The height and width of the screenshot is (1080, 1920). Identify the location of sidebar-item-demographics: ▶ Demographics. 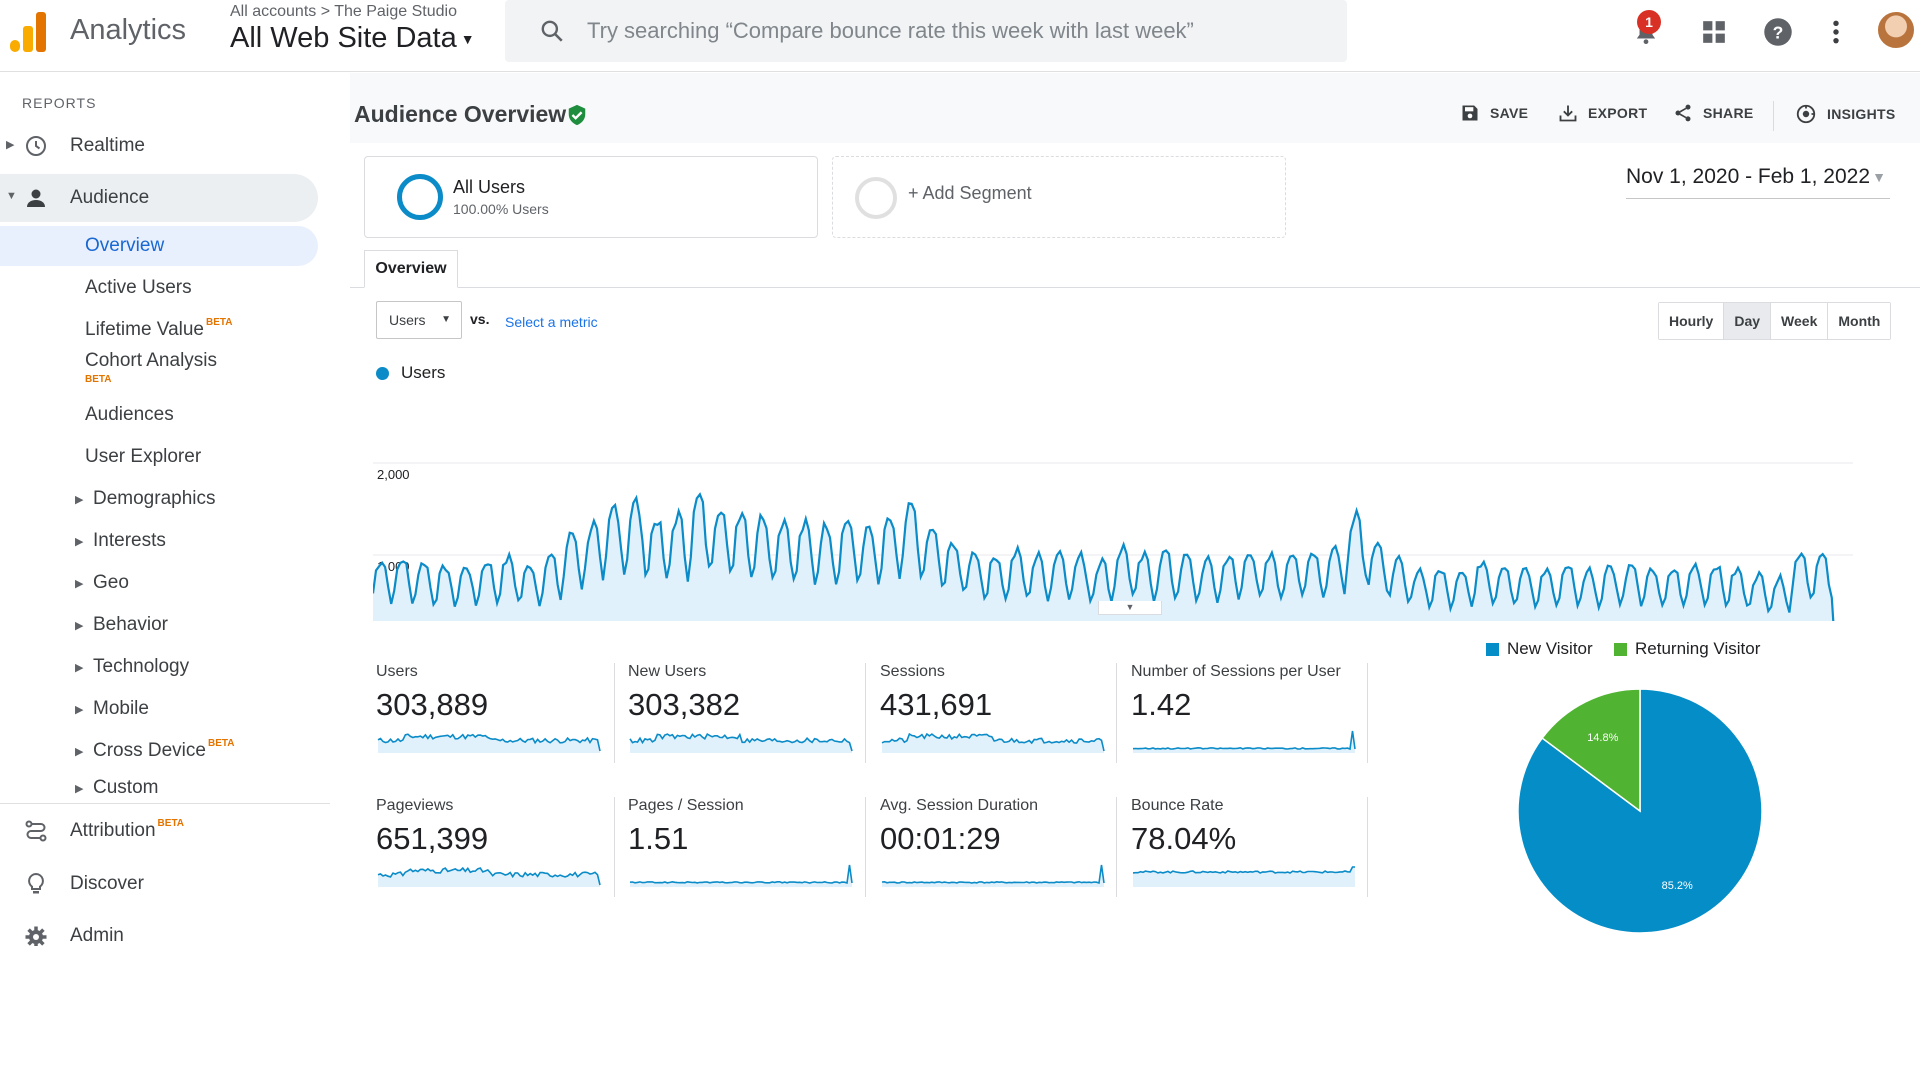
(108, 499).